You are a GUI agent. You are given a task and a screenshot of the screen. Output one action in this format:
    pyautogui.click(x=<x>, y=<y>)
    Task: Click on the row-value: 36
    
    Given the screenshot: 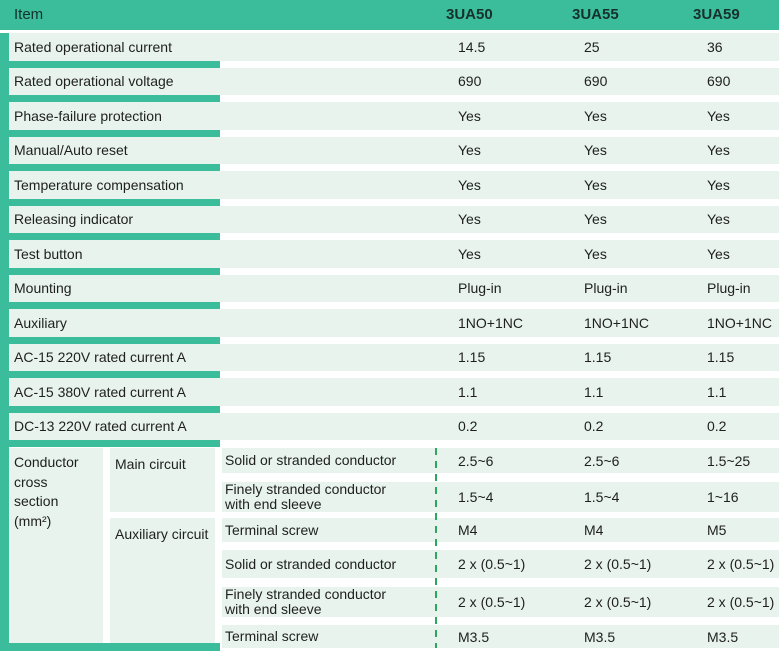 What is the action you would take?
    pyautogui.click(x=715, y=46)
    